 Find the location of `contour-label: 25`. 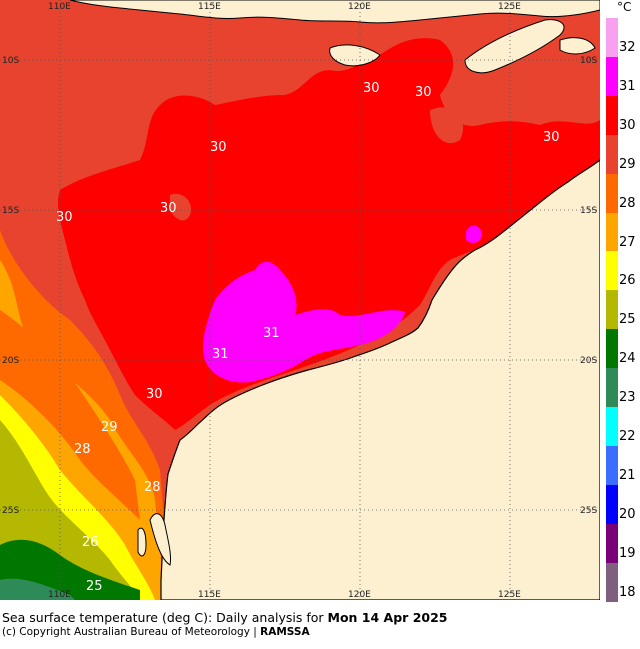

contour-label: 25 is located at coordinates (94, 586).